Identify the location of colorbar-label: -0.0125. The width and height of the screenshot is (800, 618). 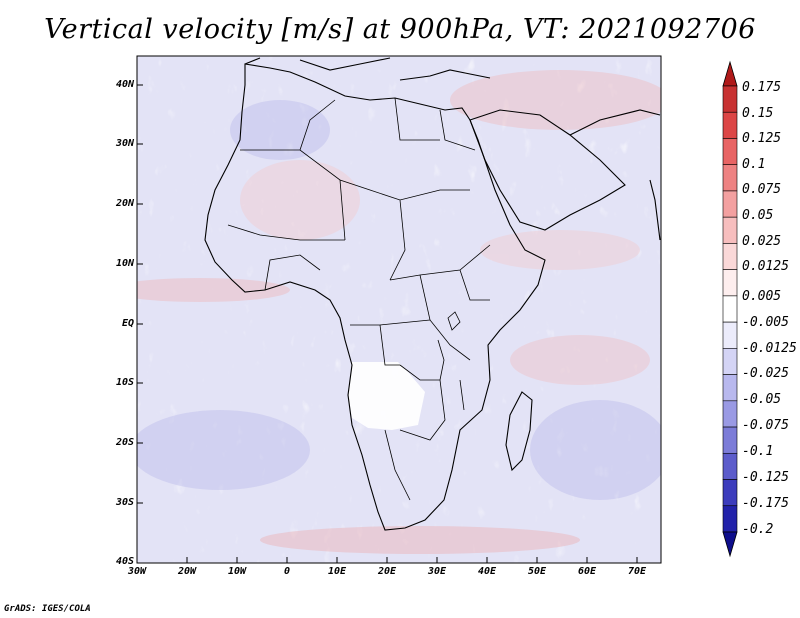
(769, 348).